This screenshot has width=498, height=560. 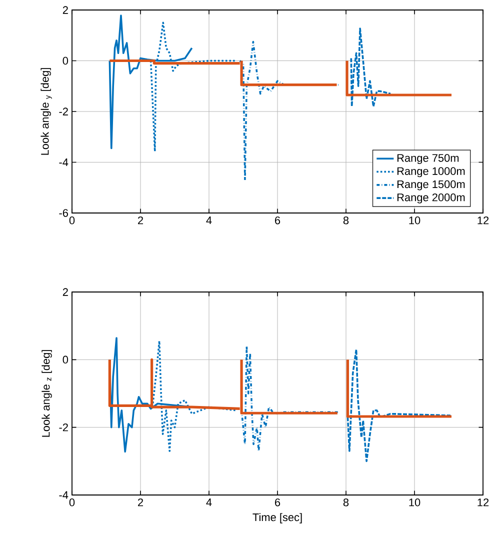 I want to click on y-axis-title: Look angle $_{z}$ [deg], so click(x=47, y=393).